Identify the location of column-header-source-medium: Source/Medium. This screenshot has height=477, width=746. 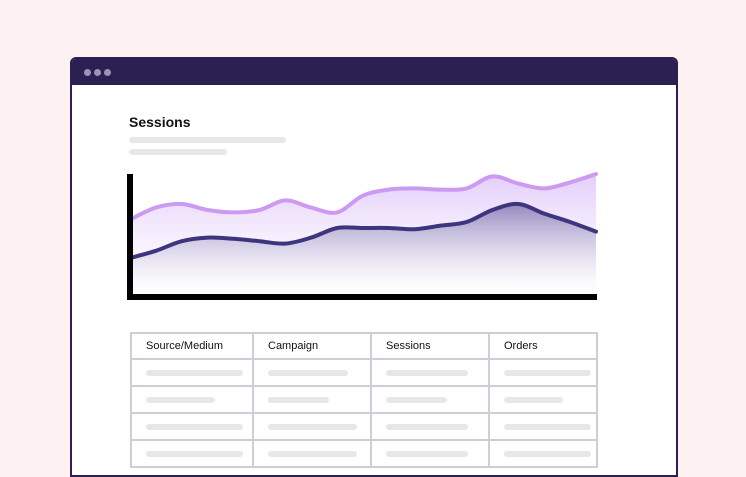
(192, 346).